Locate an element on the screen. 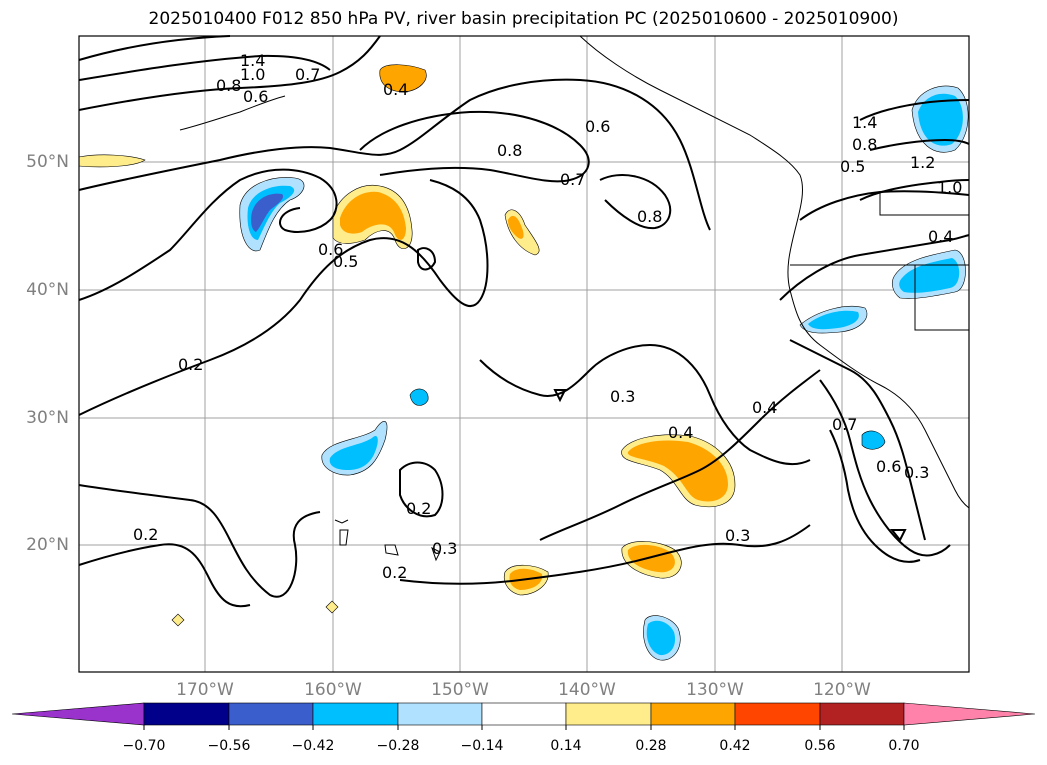 The width and height of the screenshot is (1047, 765). colorbar-tick-label: −0.70 is located at coordinates (144, 746).